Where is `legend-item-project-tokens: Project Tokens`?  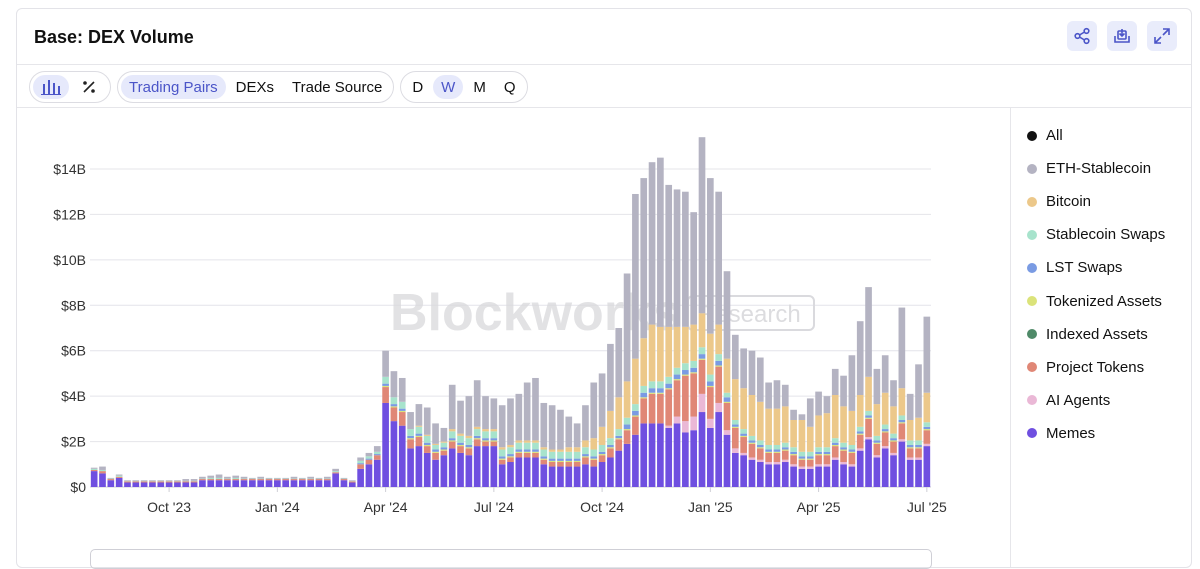
legend-item-project-tokens: Project Tokens is located at coordinates (1096, 367).